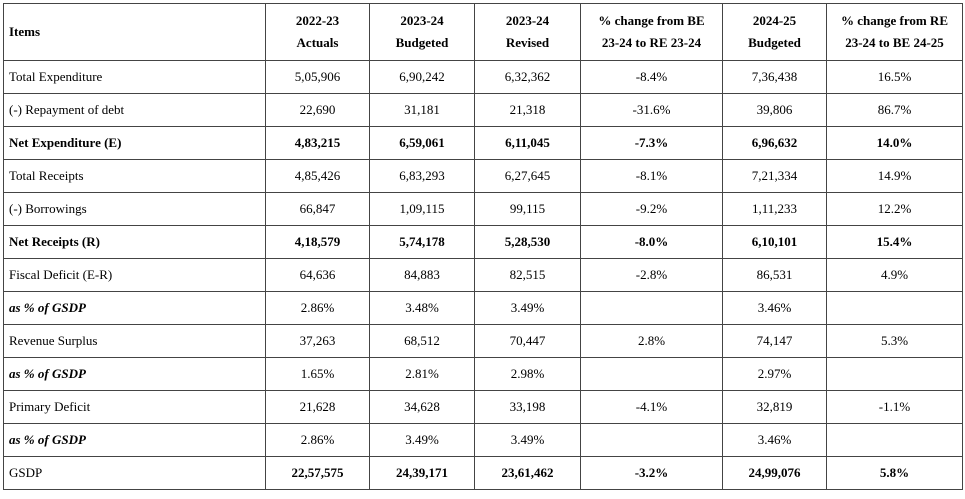 The width and height of the screenshot is (965, 499). What do you see at coordinates (134, 77) in the screenshot?
I see `row-label: Total Expenditure` at bounding box center [134, 77].